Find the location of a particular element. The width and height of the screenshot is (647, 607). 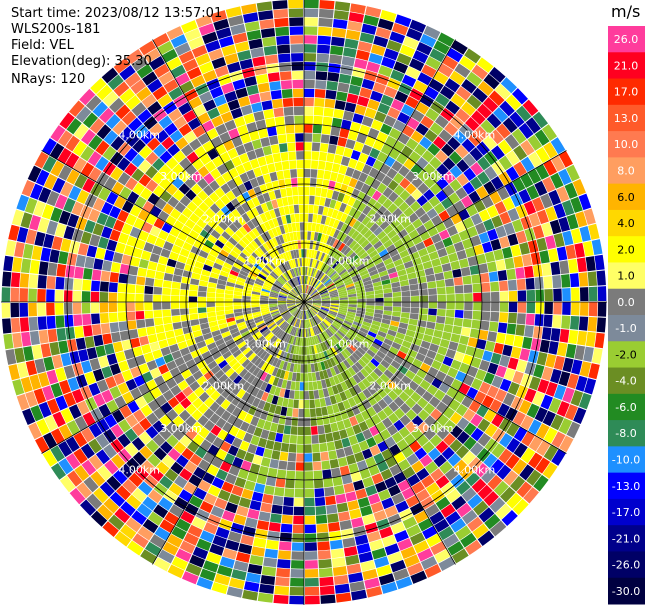

range-ring-label: 2.00km is located at coordinates (390, 219).